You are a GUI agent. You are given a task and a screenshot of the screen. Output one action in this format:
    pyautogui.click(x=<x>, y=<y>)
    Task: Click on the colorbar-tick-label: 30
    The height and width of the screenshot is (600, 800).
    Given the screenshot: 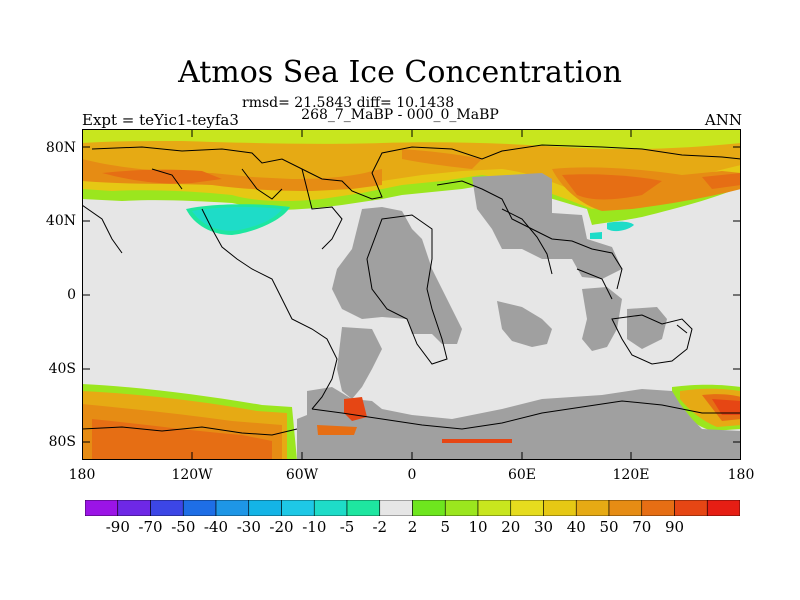 What is the action you would take?
    pyautogui.click(x=543, y=527)
    